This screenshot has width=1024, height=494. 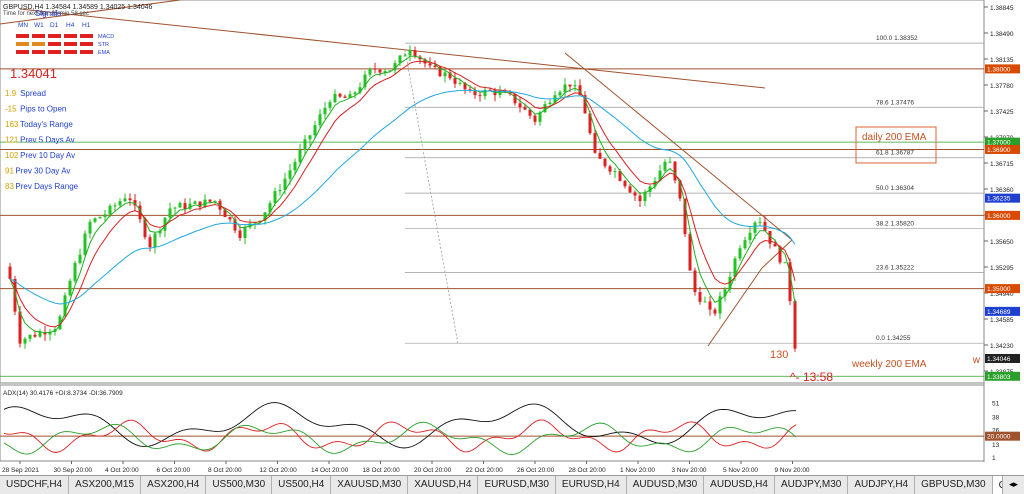 I want to click on chart-tab: US500,M30, so click(x=239, y=485).